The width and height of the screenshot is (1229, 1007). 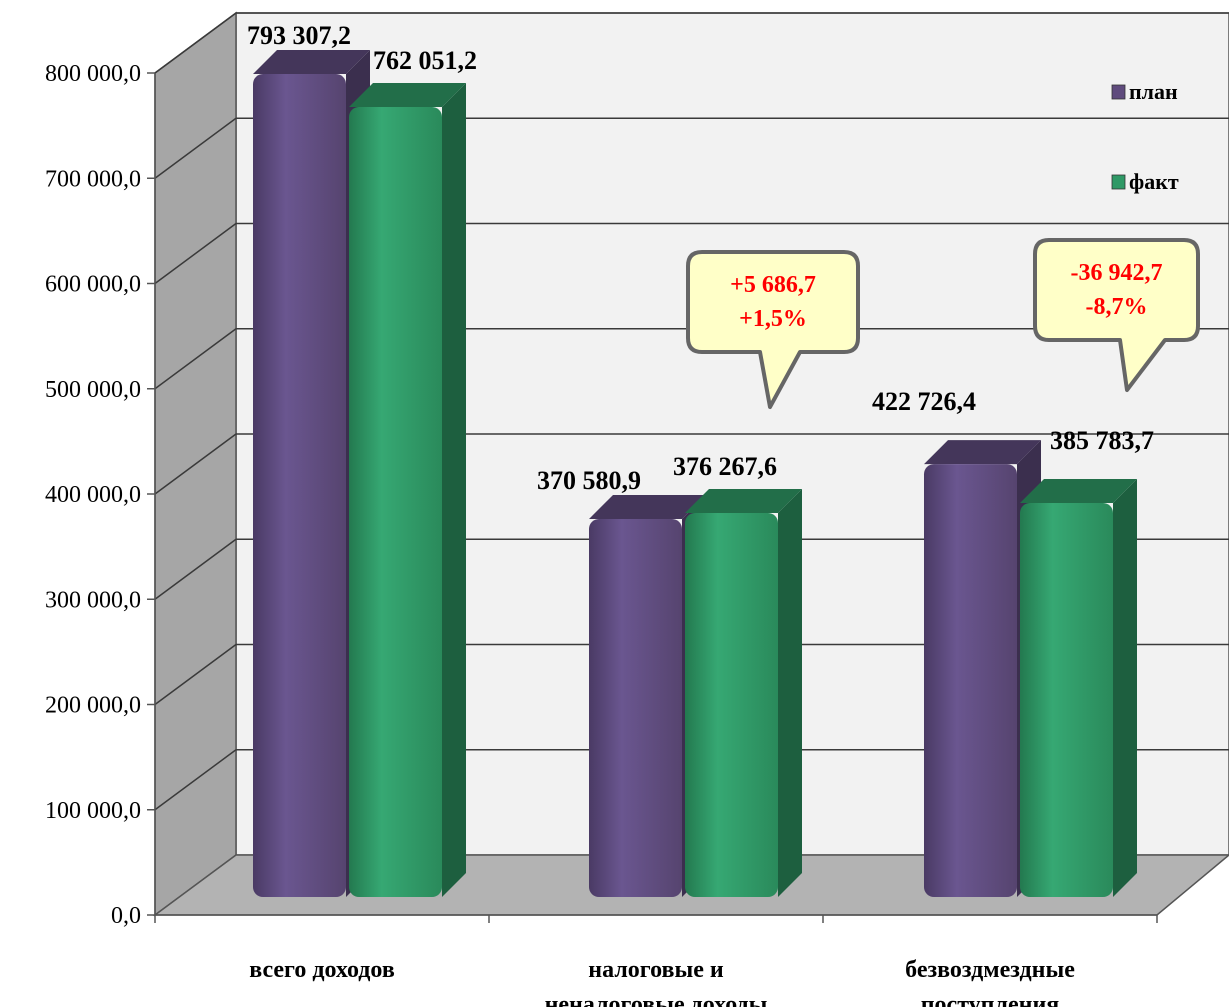 I want to click on x-category-label: всего доходов, so click(x=322, y=970).